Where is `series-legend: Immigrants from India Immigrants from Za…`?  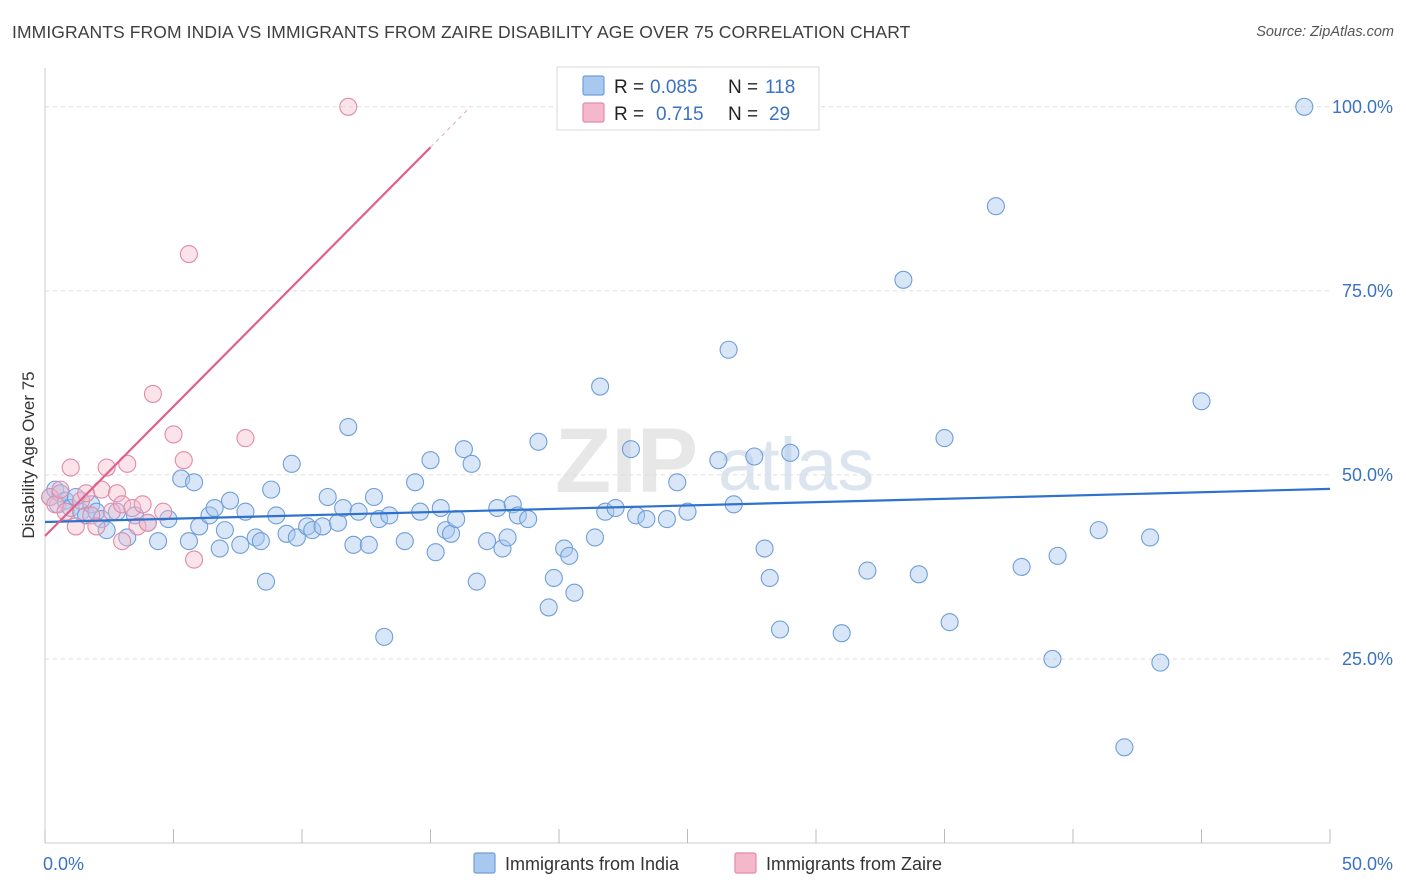
series-legend: Immigrants from India Immigrants from Za… is located at coordinates (707, 863).